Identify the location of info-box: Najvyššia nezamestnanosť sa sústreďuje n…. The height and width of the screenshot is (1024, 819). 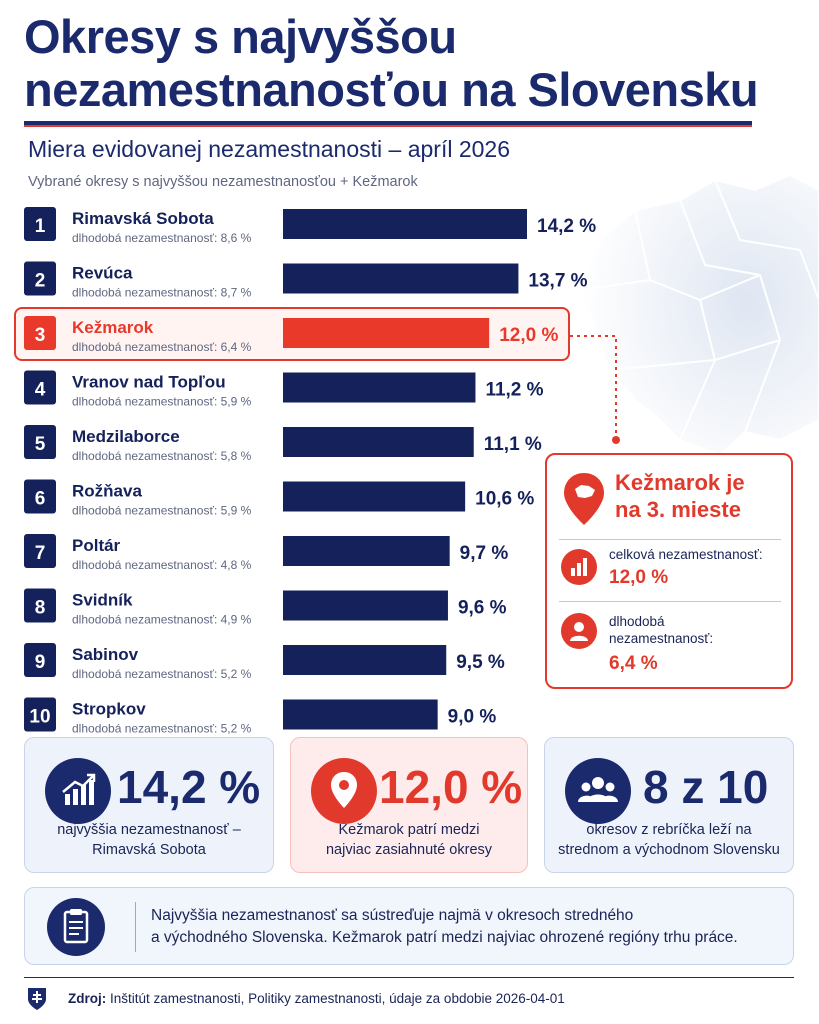
(409, 926).